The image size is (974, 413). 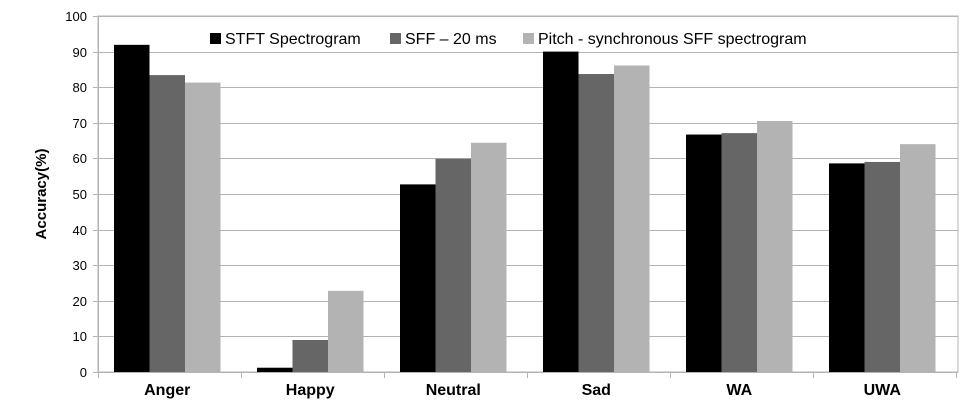 I want to click on y-tick-label: 30, so click(x=80, y=265).